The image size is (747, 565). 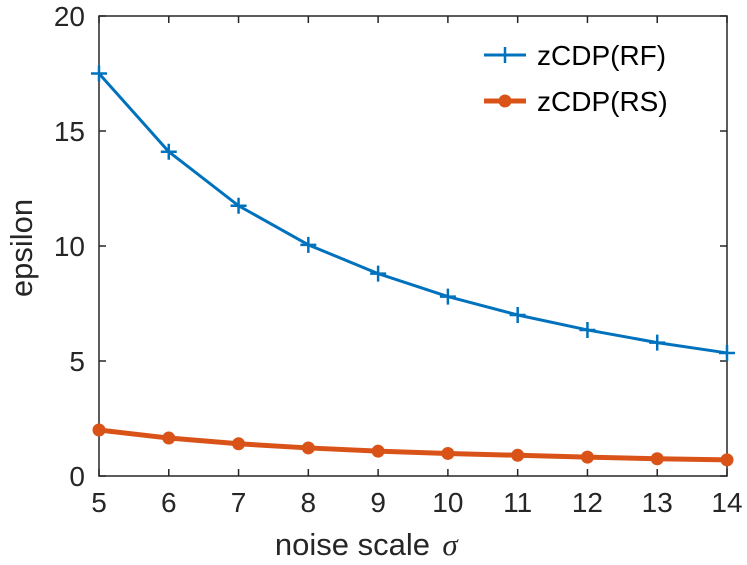 What do you see at coordinates (505, 55) in the screenshot?
I see `legend-marker-rf` at bounding box center [505, 55].